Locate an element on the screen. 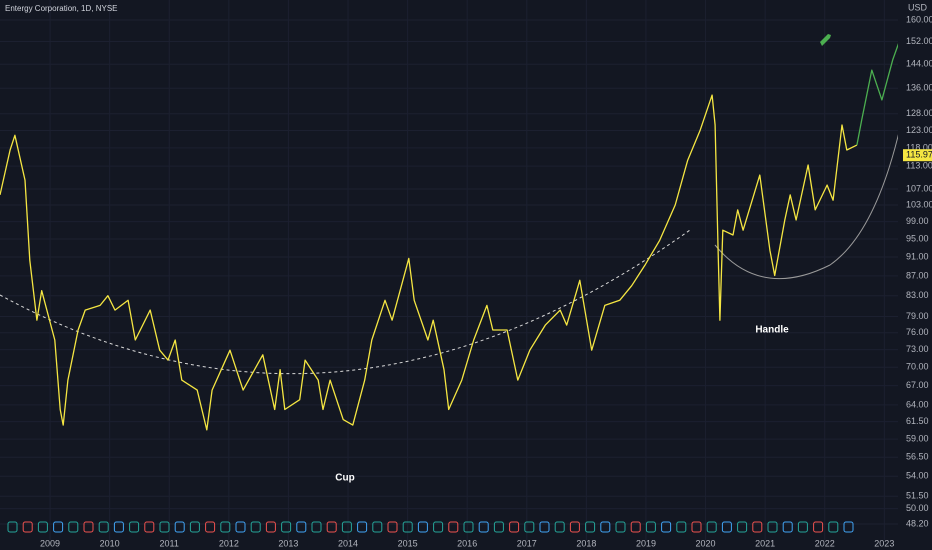 The height and width of the screenshot is (550, 932). y-tick-label: 61.50 is located at coordinates (917, 421).